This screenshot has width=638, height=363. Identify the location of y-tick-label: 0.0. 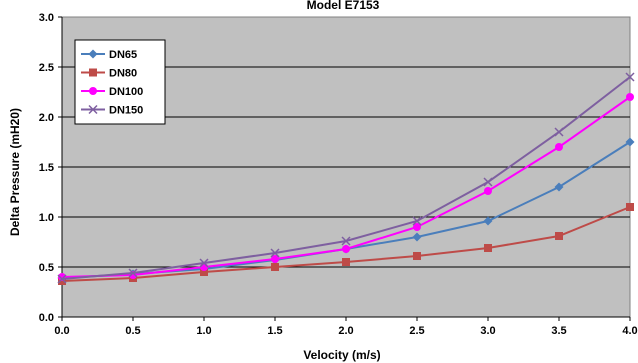
(46, 318).